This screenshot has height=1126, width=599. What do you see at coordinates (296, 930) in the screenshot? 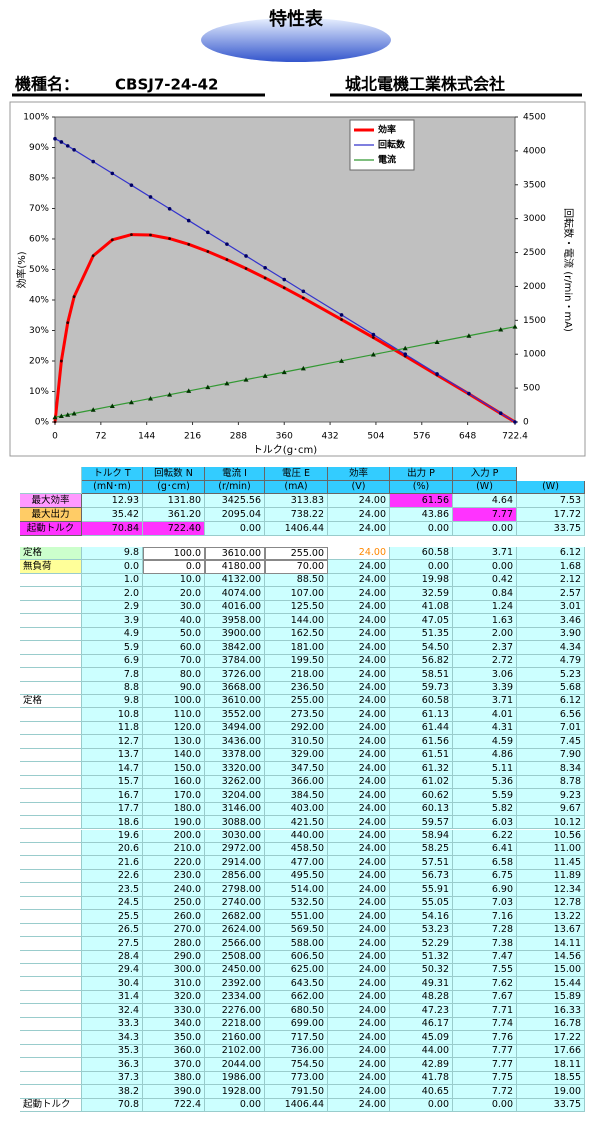
I see `data-cell: 569.50` at bounding box center [296, 930].